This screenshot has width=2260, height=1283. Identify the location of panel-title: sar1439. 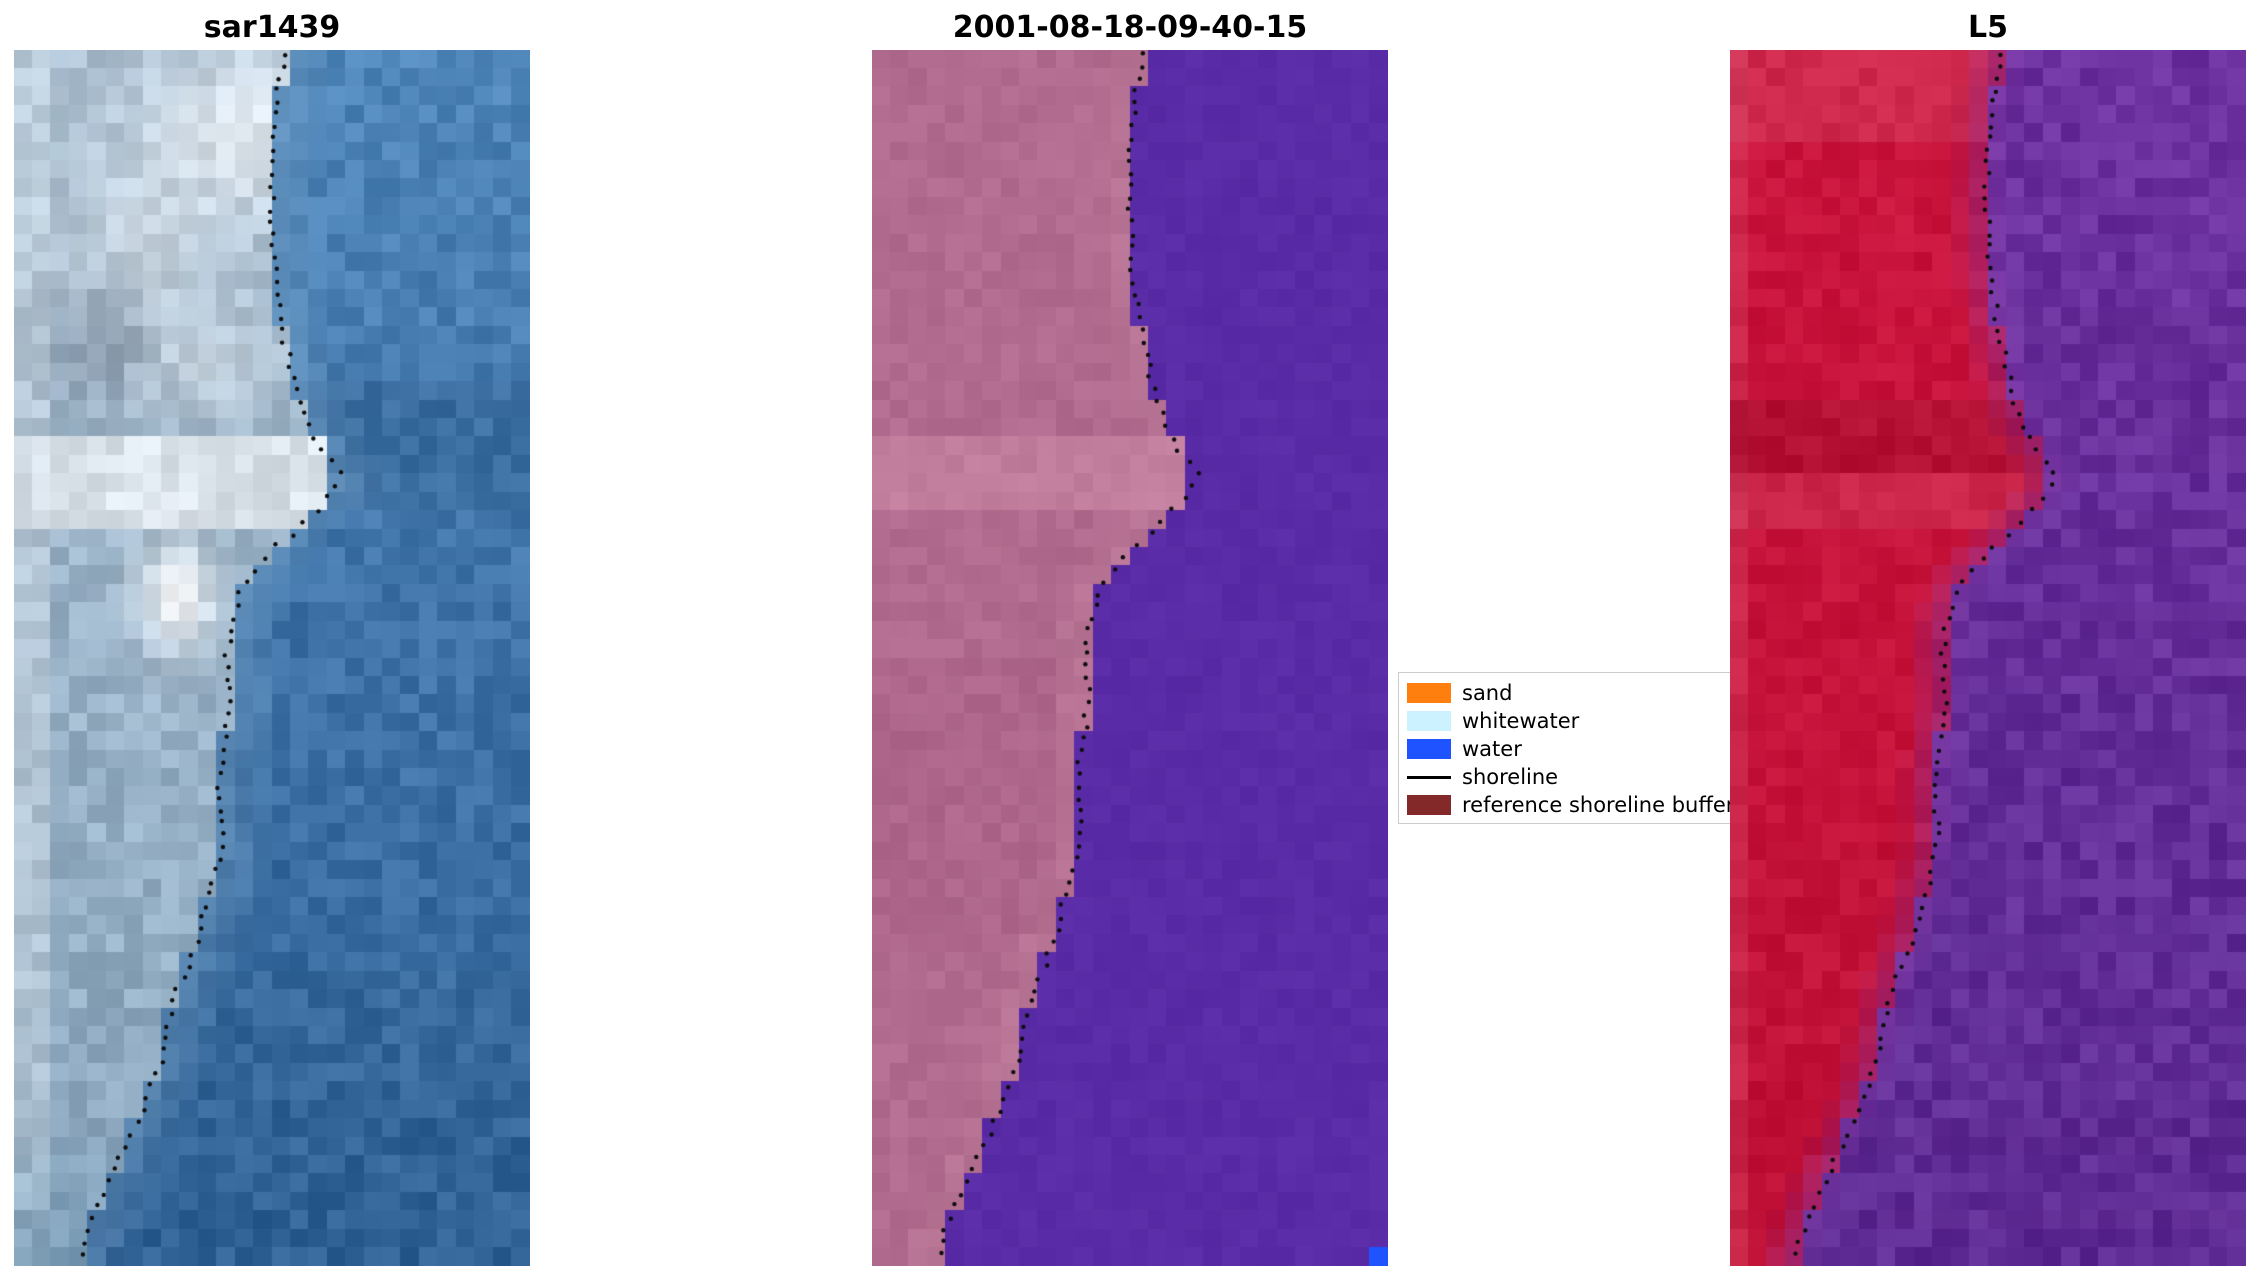
(272, 27).